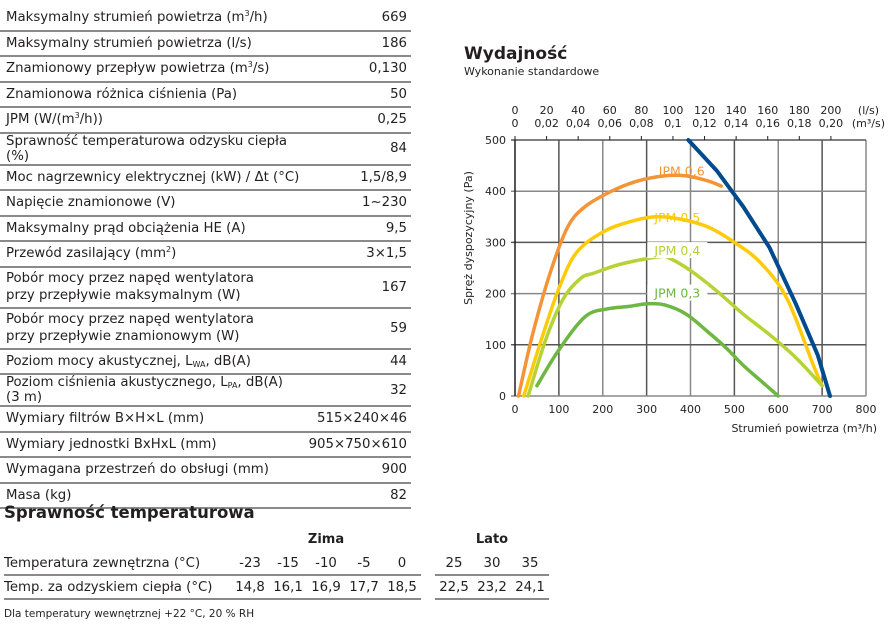  Describe the element at coordinates (151, 228) in the screenshot. I see `spec-label: Maksymalny prąd obciążenia HE (A)` at that location.